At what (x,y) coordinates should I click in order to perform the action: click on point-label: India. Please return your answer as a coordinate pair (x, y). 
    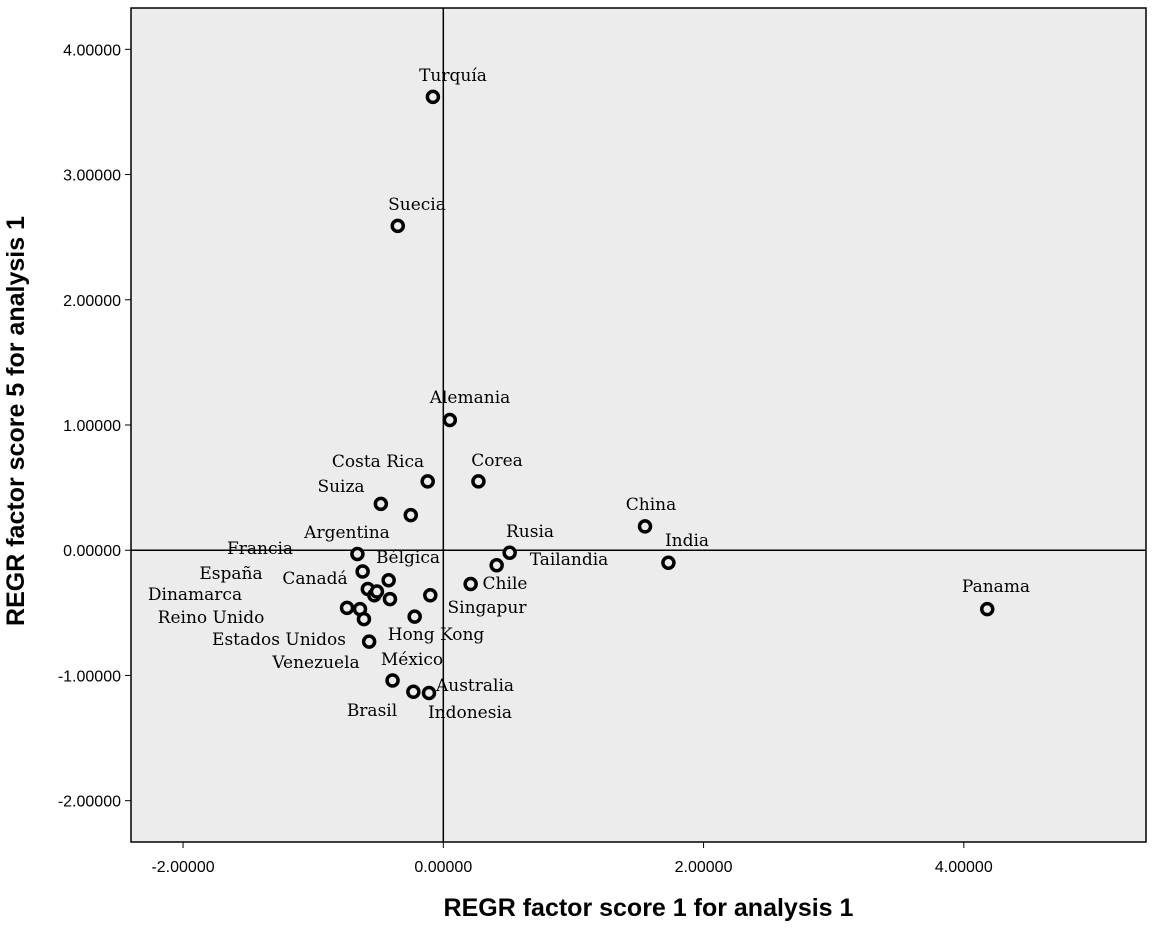
    Looking at the image, I should click on (687, 541).